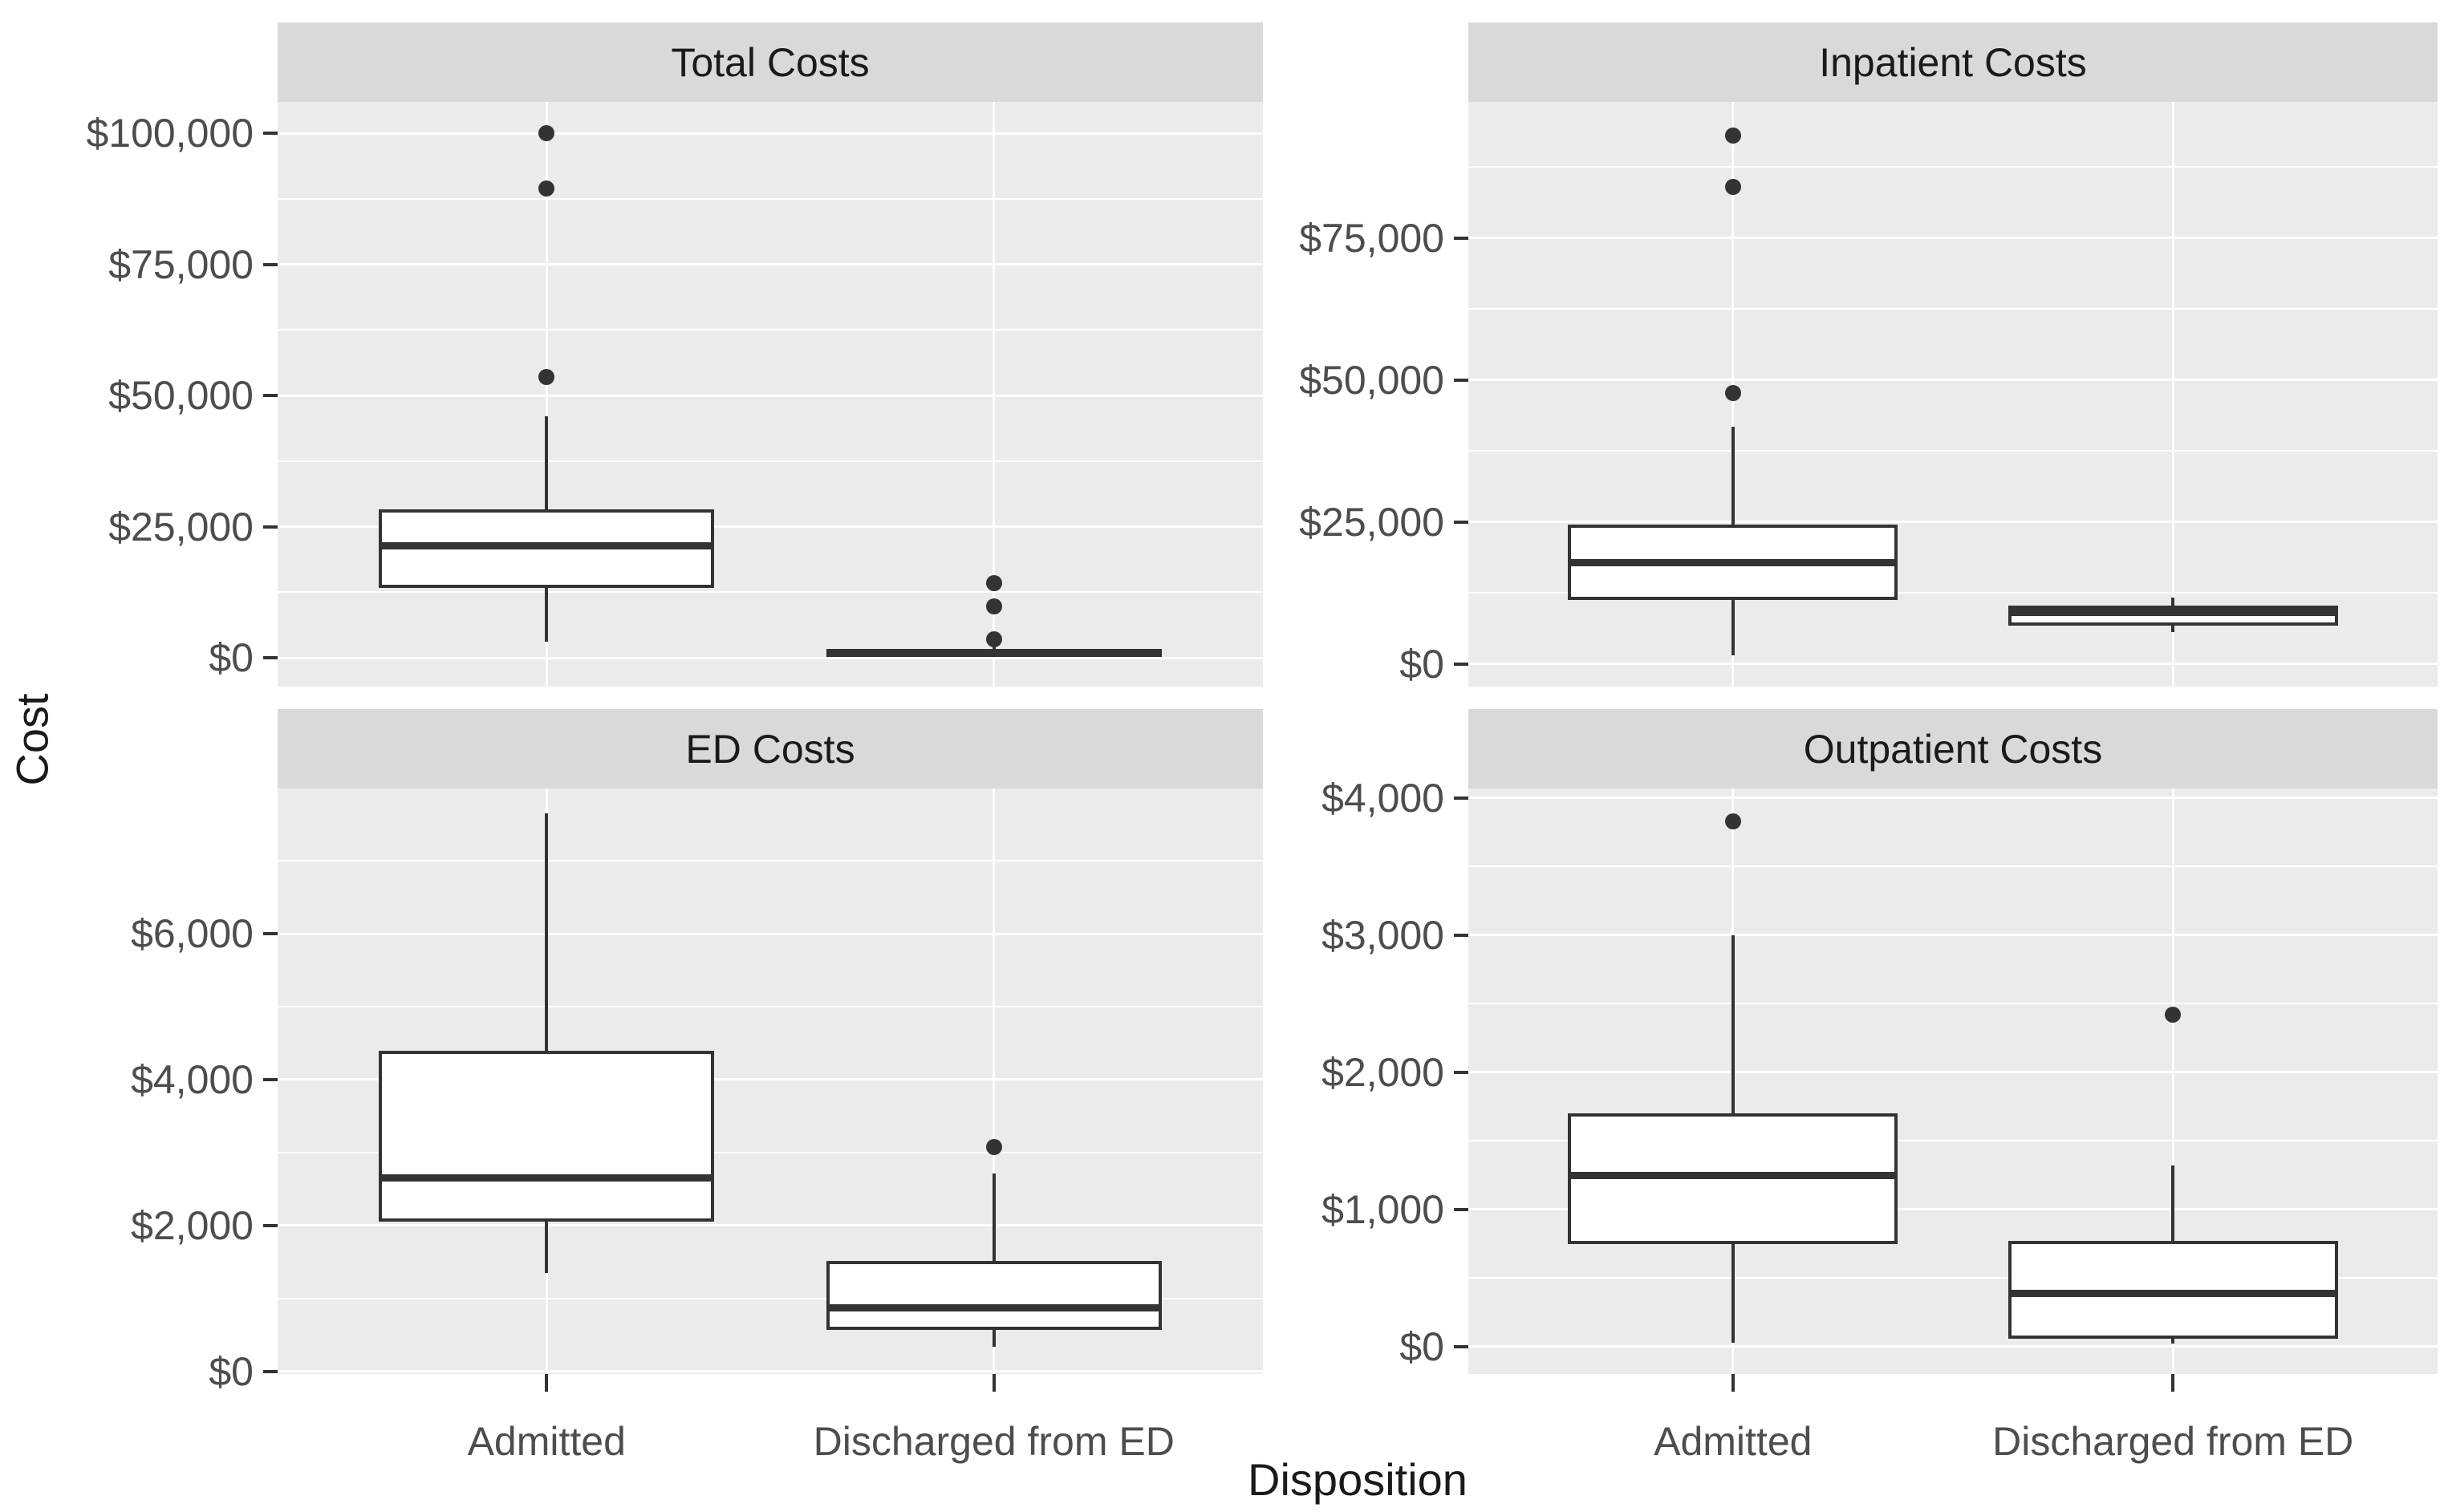 Image resolution: width=2448 pixels, height=1512 pixels. Describe the element at coordinates (1953, 62) in the screenshot. I see `facet-strip-title: Inpatient Costs` at that location.